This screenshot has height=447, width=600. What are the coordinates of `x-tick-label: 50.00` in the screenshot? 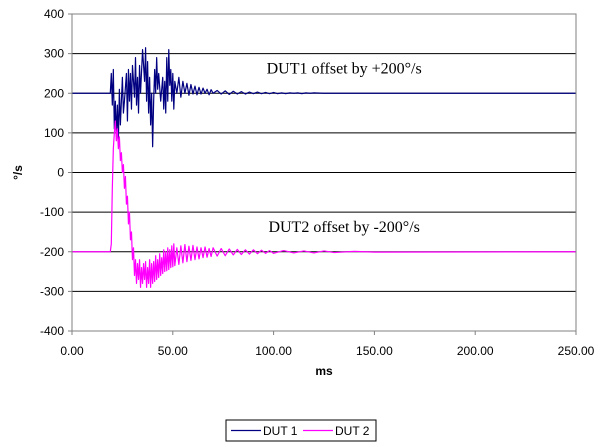 It's located at (173, 351).